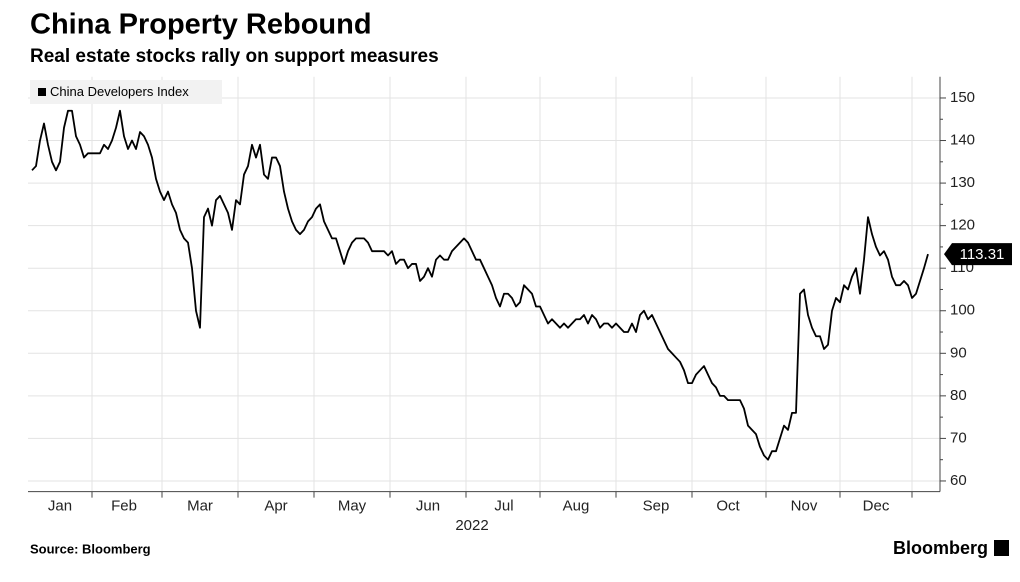 Image resolution: width=1020 pixels, height=582 pixels. I want to click on brand-icon, so click(1001, 548).